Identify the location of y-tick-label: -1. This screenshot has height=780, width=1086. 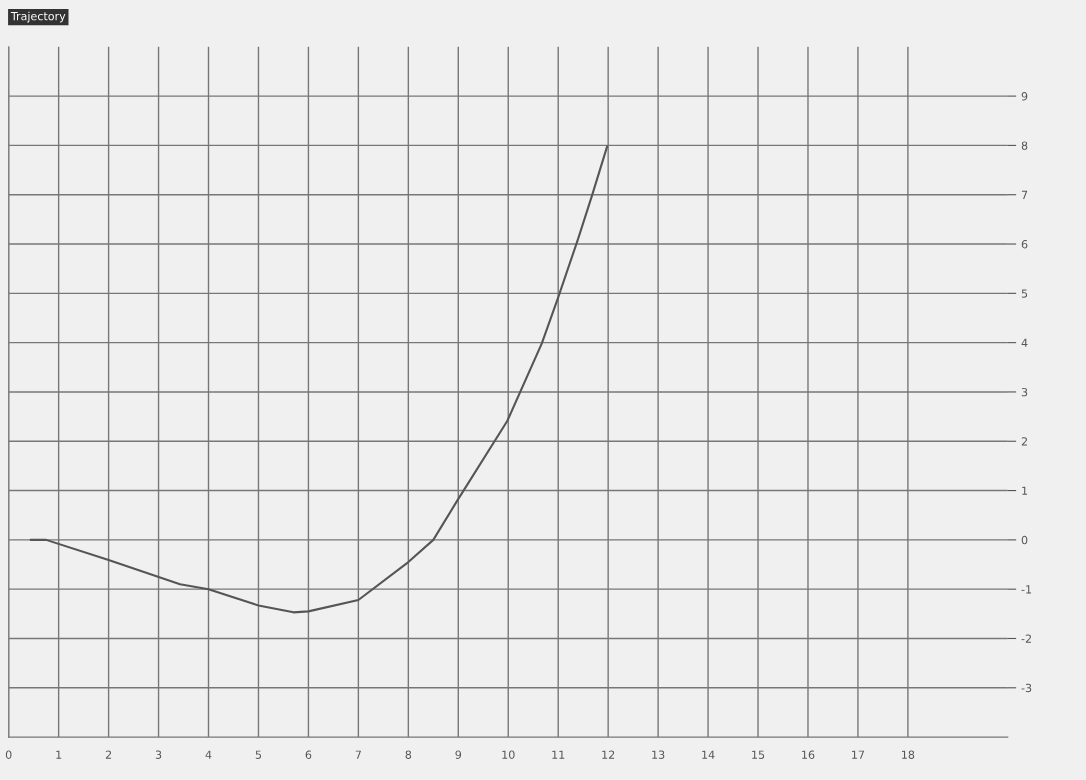
(1026, 589).